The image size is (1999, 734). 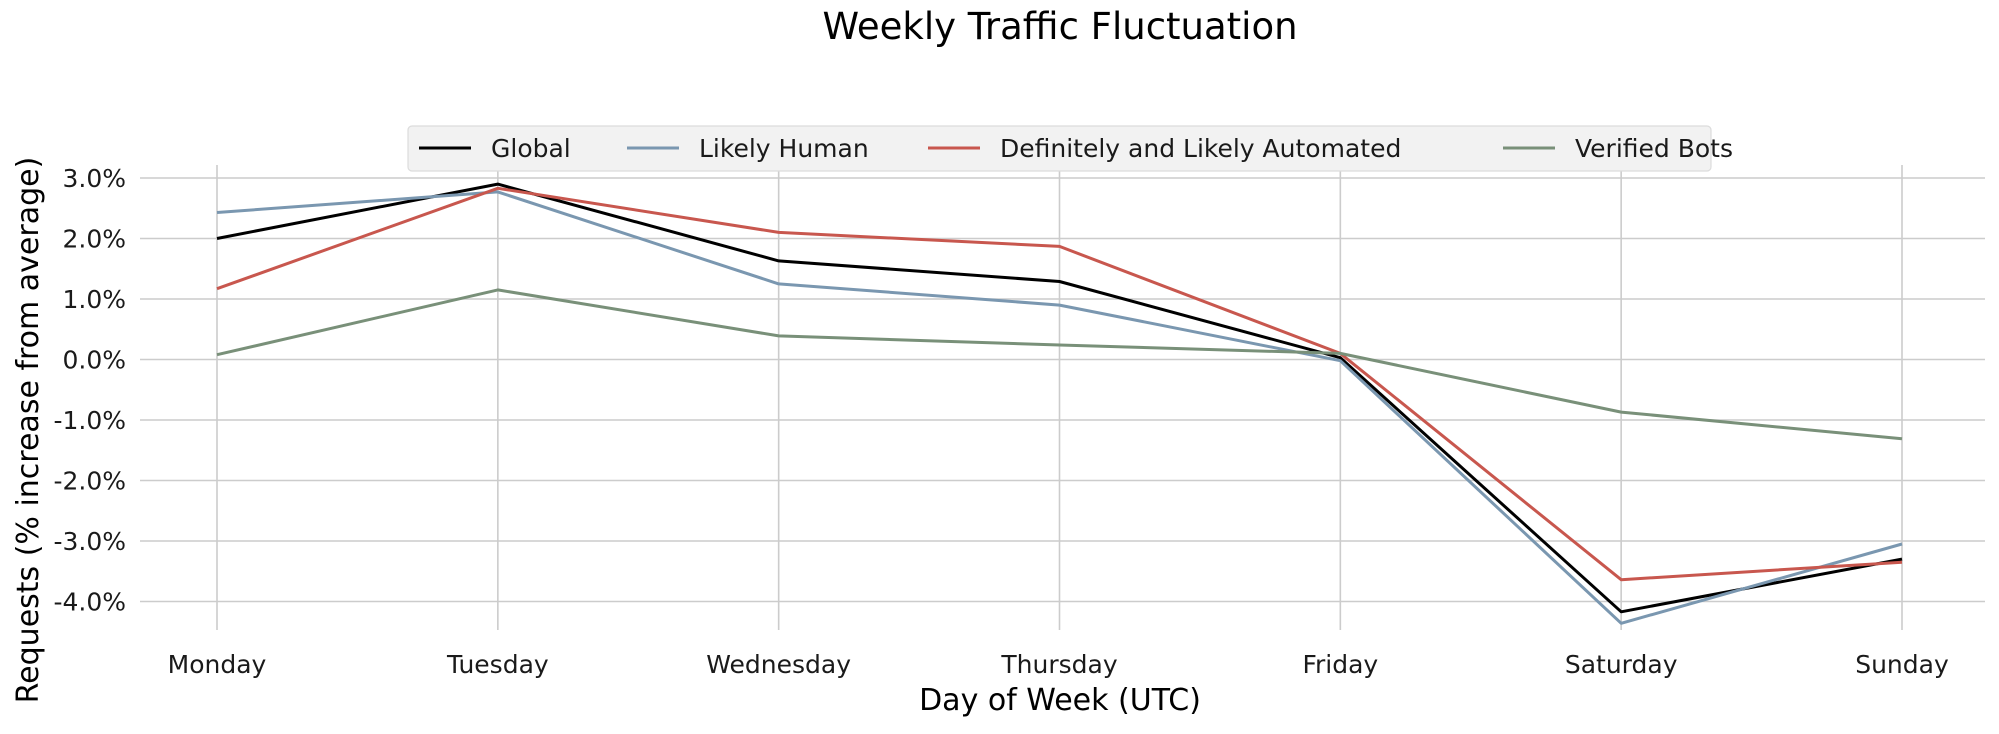 What do you see at coordinates (1060, 700) in the screenshot?
I see `x-axis-label: Day of Week (UTC)` at bounding box center [1060, 700].